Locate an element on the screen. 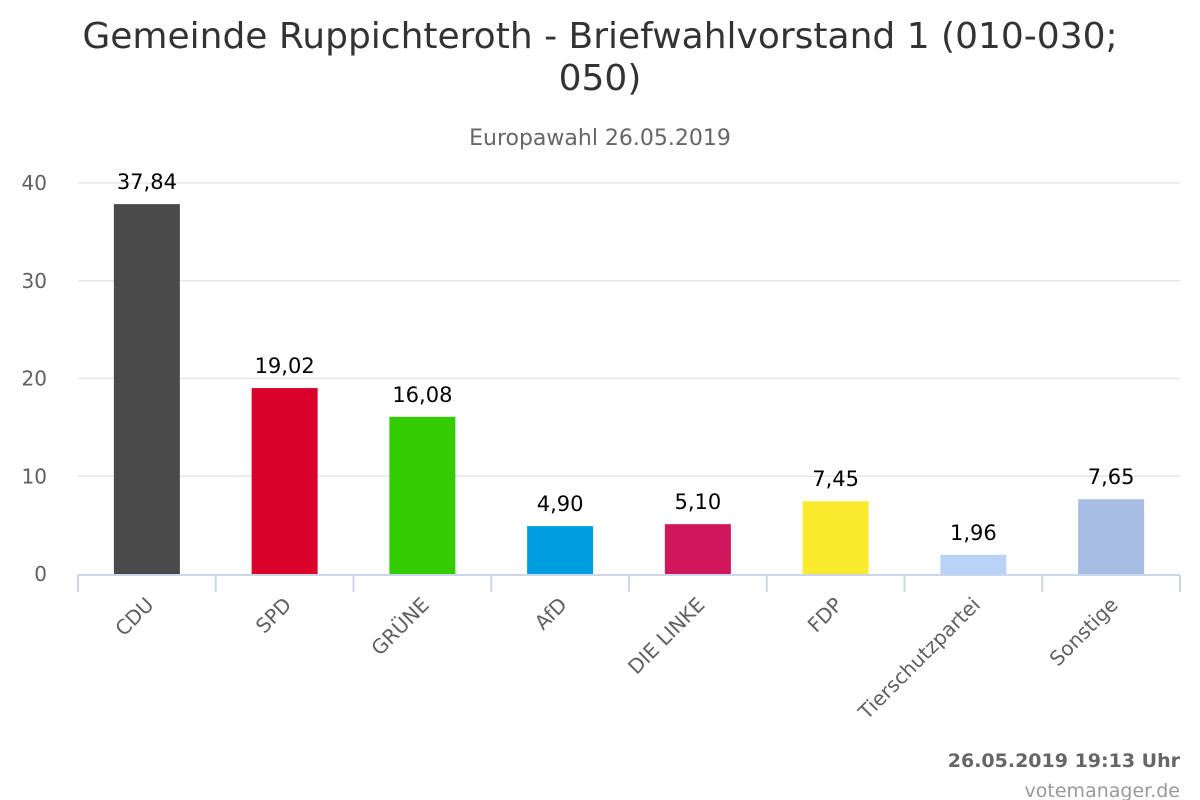  y-axis-tick-labels: 0 10 20 30 40 is located at coordinates (34, 378).